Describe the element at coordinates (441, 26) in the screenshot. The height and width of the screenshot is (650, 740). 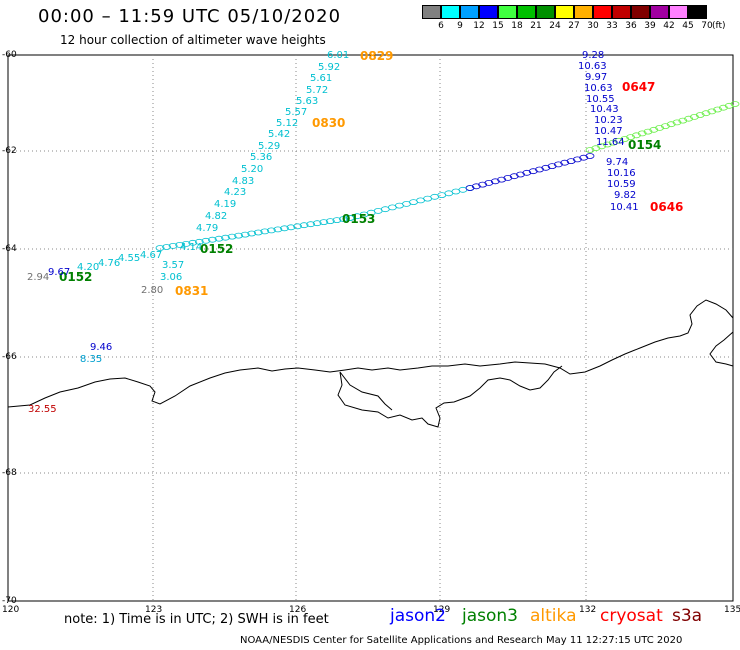
I see `colorbar-label: 6` at that location.